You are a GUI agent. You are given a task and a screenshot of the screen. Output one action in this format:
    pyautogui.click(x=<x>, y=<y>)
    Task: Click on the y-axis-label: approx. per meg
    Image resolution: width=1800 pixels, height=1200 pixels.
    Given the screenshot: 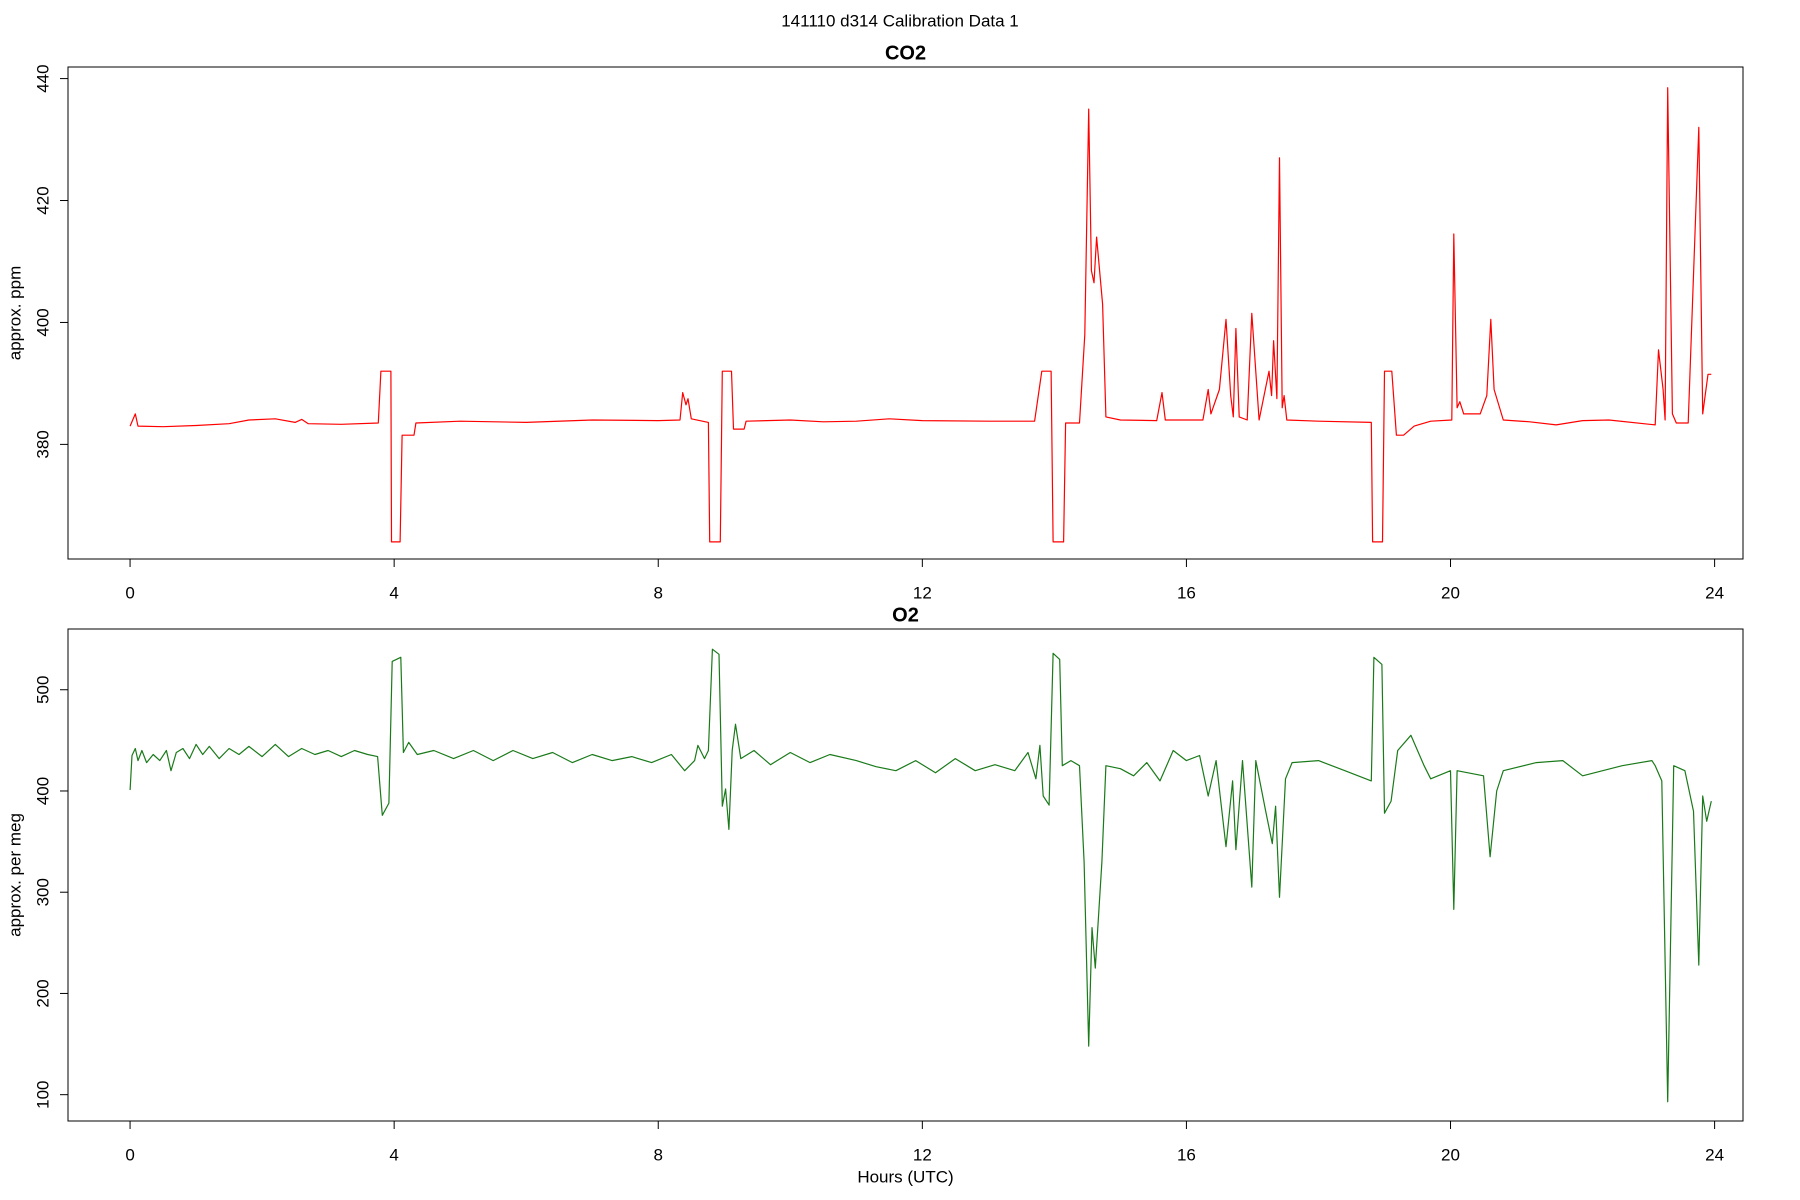 What is the action you would take?
    pyautogui.click(x=14, y=875)
    